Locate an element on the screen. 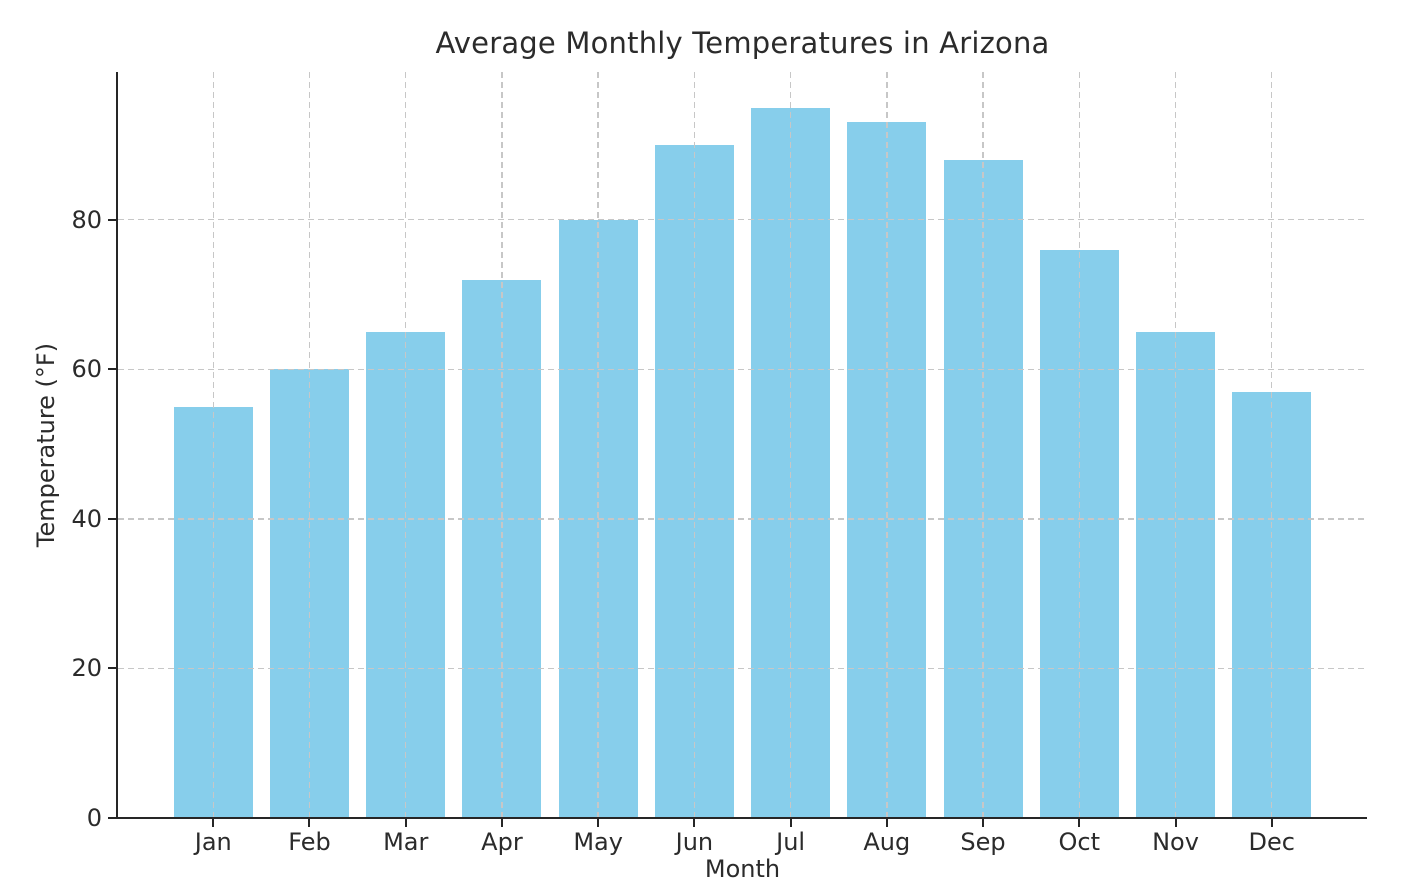 This screenshot has width=1405, height=889. x-tick-label: Jun is located at coordinates (694, 842).